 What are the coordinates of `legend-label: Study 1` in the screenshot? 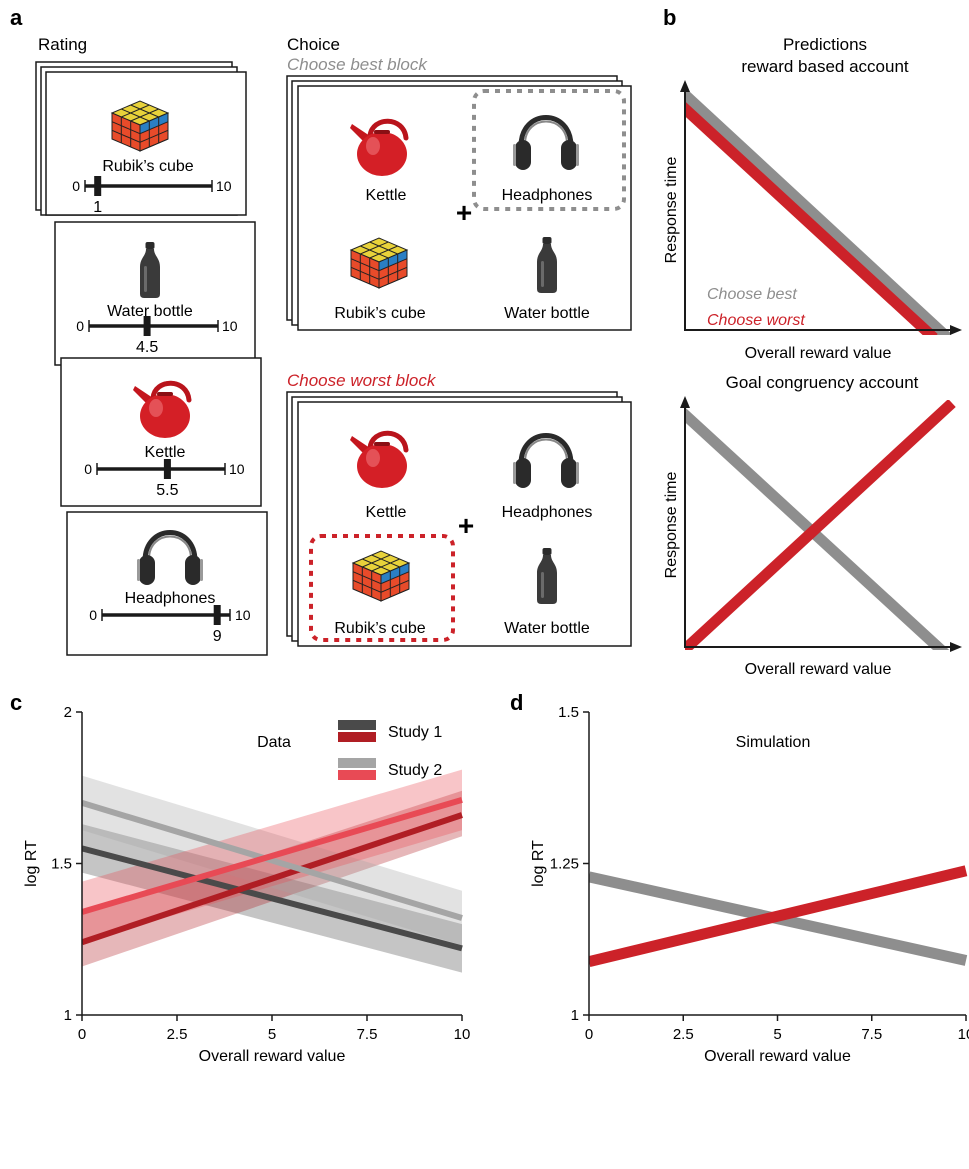 It's located at (415, 732).